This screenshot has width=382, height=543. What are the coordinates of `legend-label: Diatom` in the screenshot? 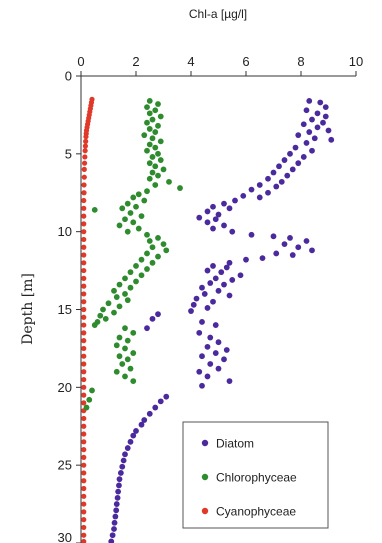 It's located at (235, 444).